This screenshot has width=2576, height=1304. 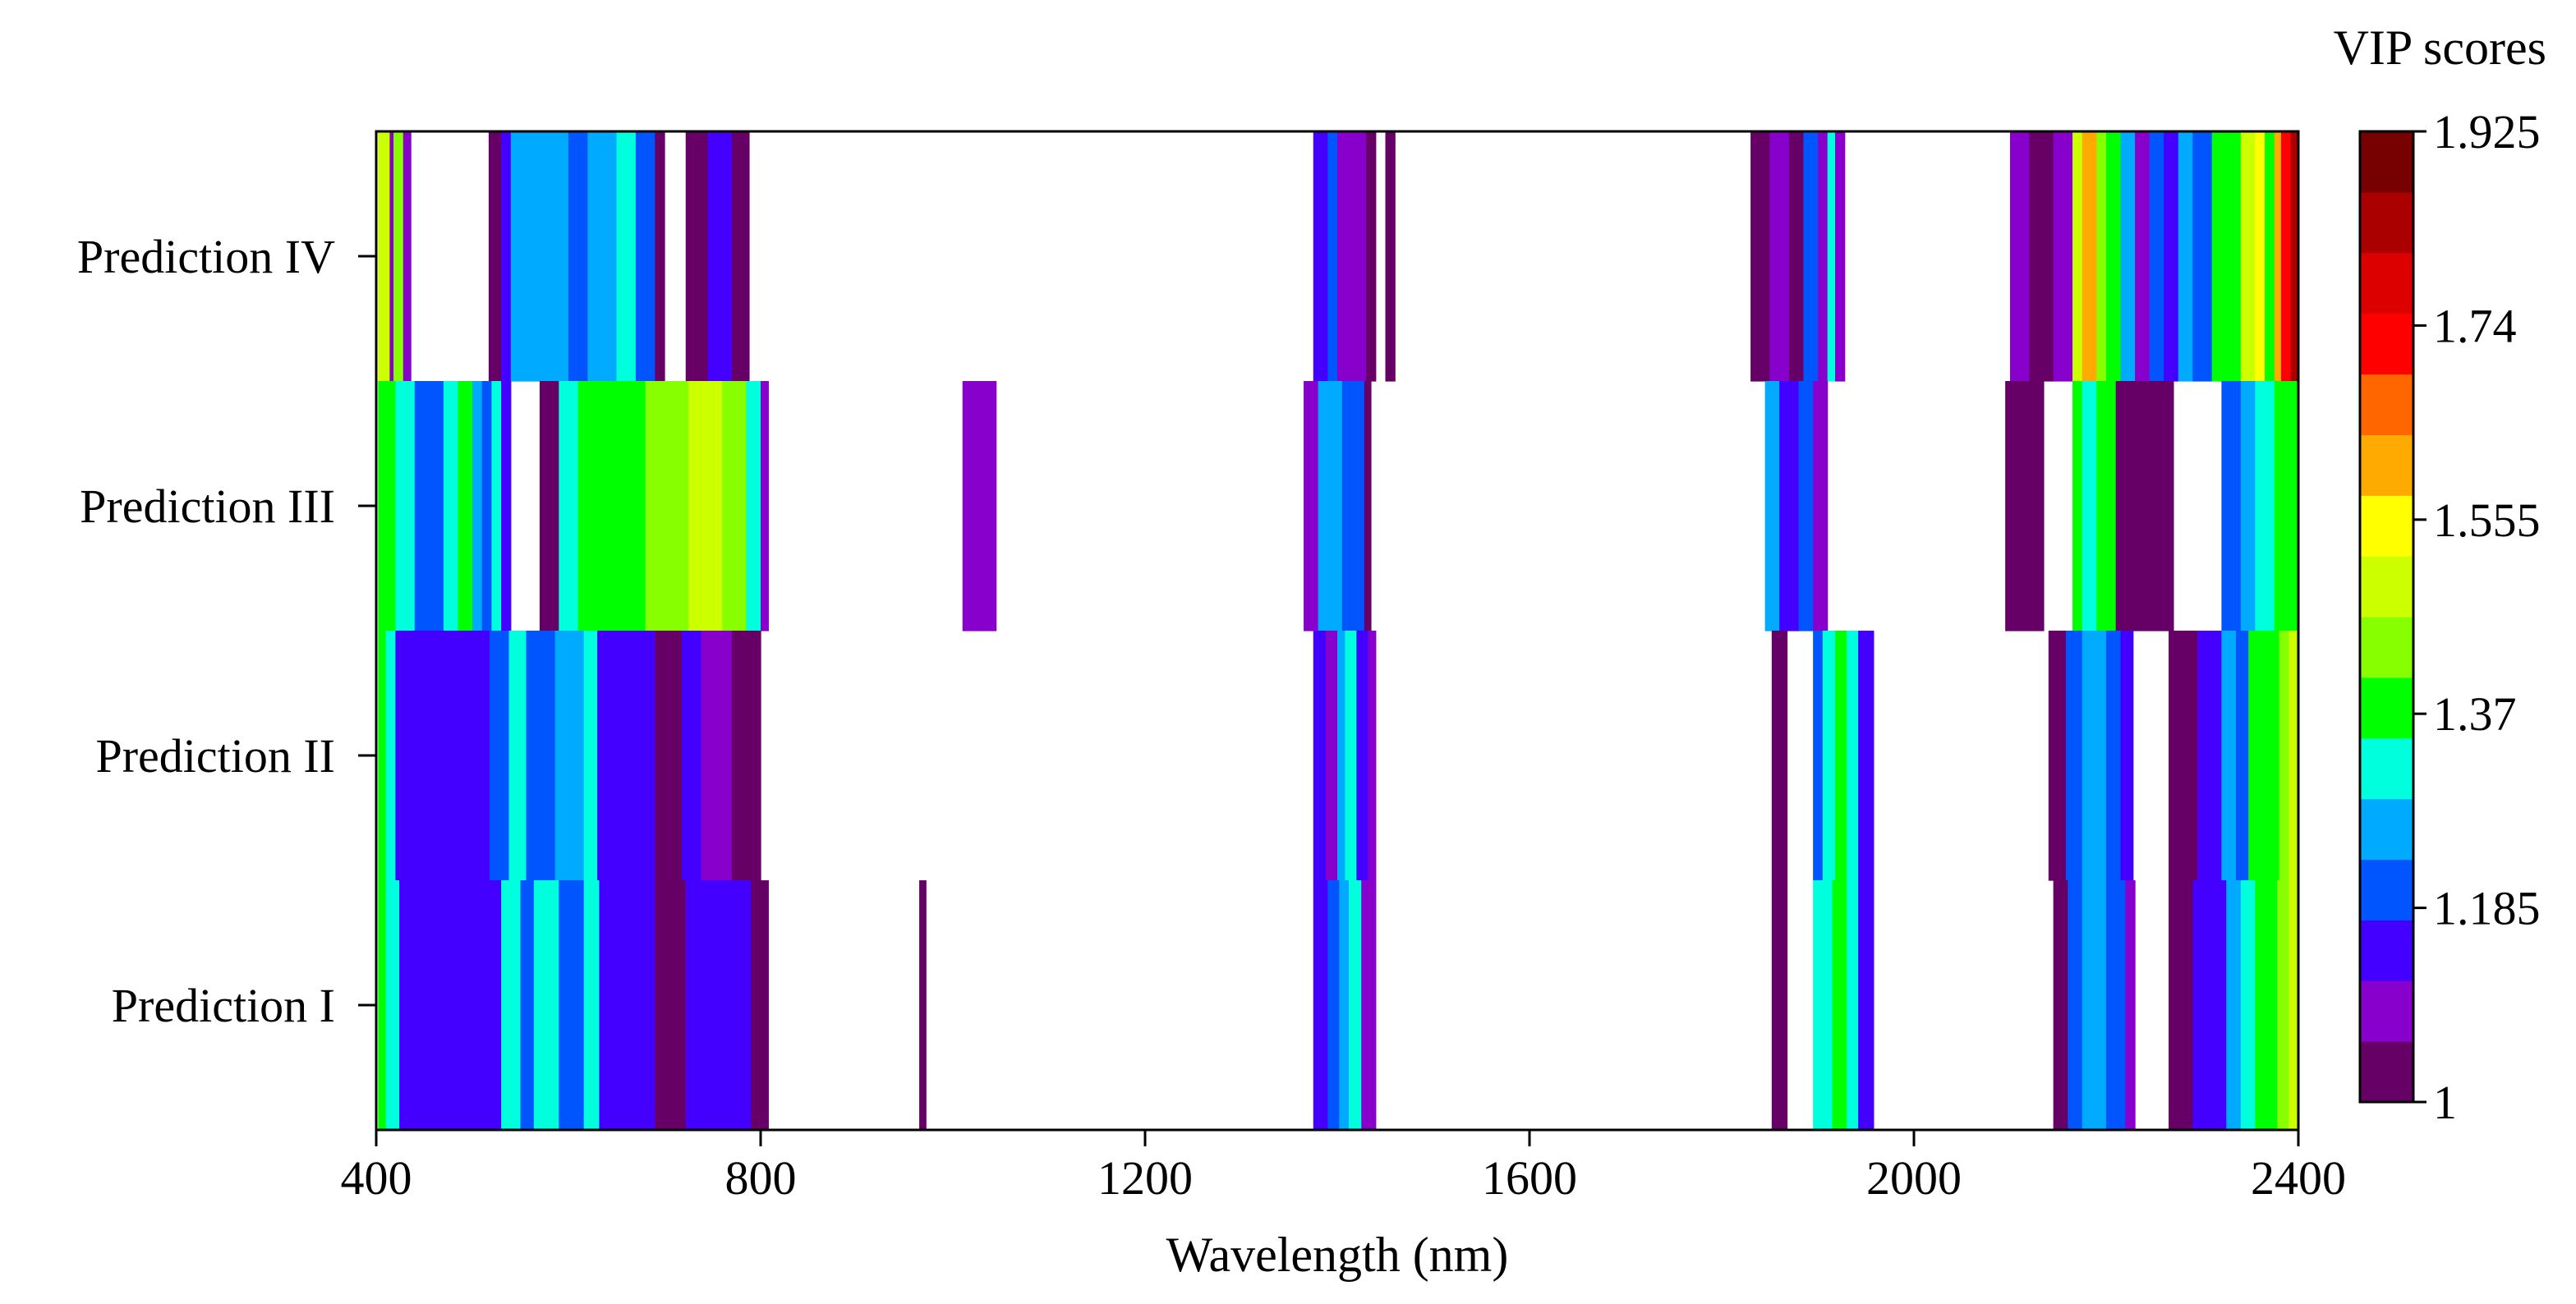 I want to click on colorbar-ticks: 1.925 1.74 1.555 1.37 1.185 1, so click(x=2477, y=617).